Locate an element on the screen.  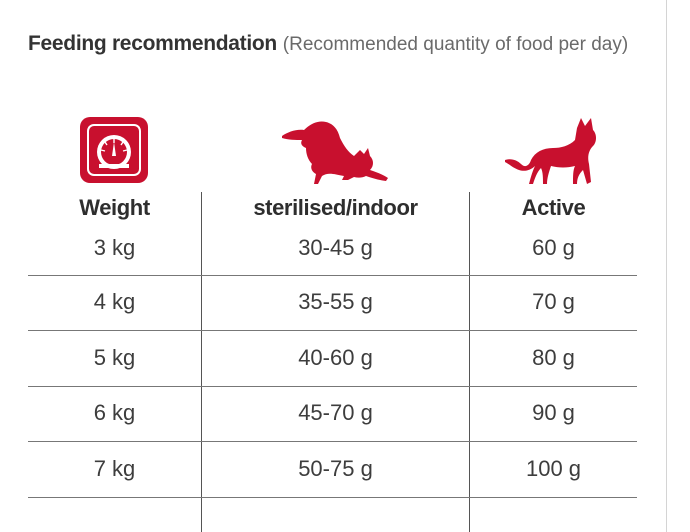
cell-sterilised: 30-45 g is located at coordinates (335, 247).